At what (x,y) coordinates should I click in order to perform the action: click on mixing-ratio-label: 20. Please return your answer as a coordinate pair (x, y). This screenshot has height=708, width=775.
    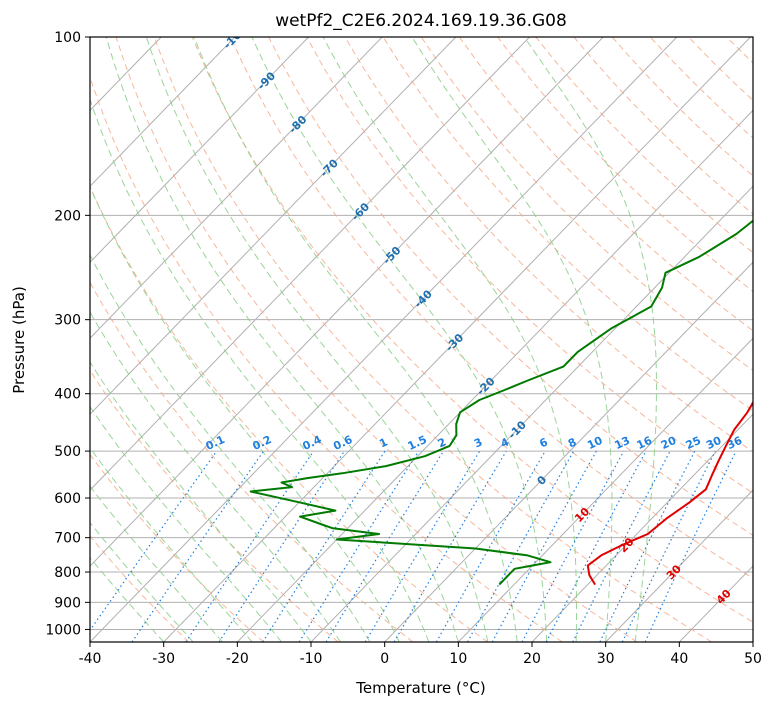
    Looking at the image, I should click on (669, 443).